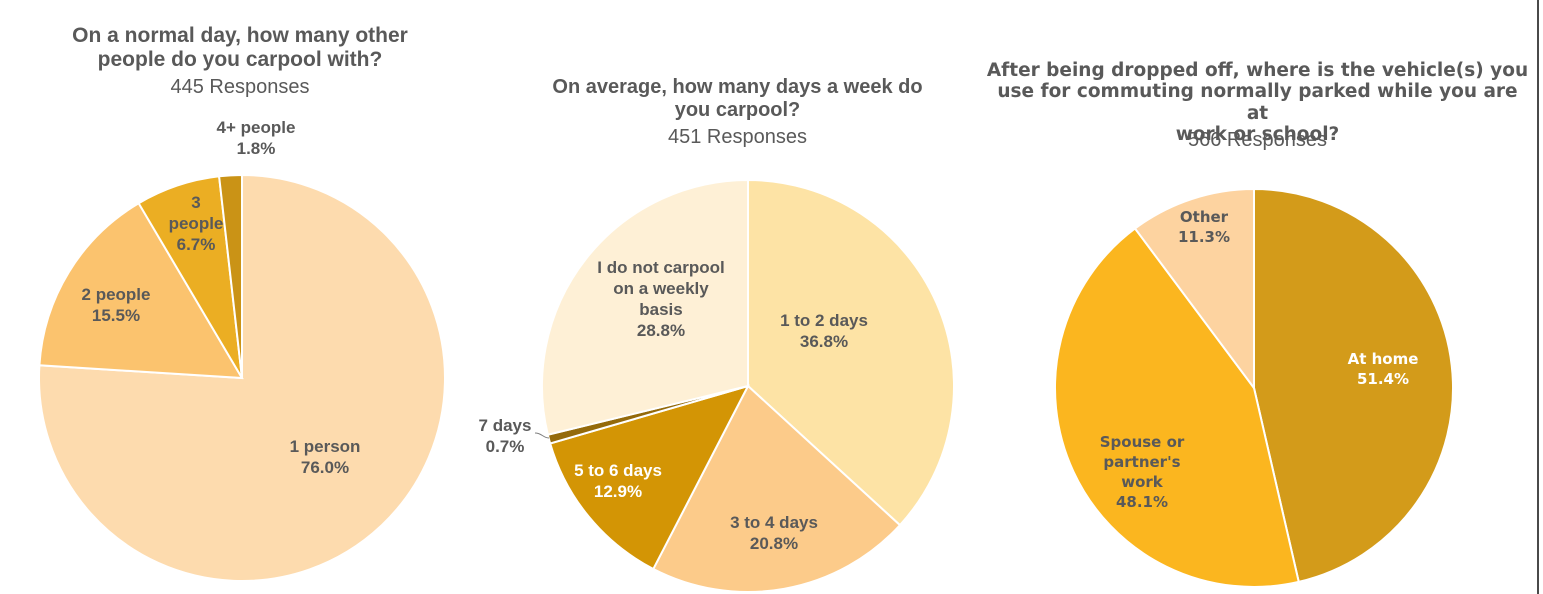  I want to click on pie2-slice-i-do-not-carpool-on-a-weekly-basis, so click(645, 307).